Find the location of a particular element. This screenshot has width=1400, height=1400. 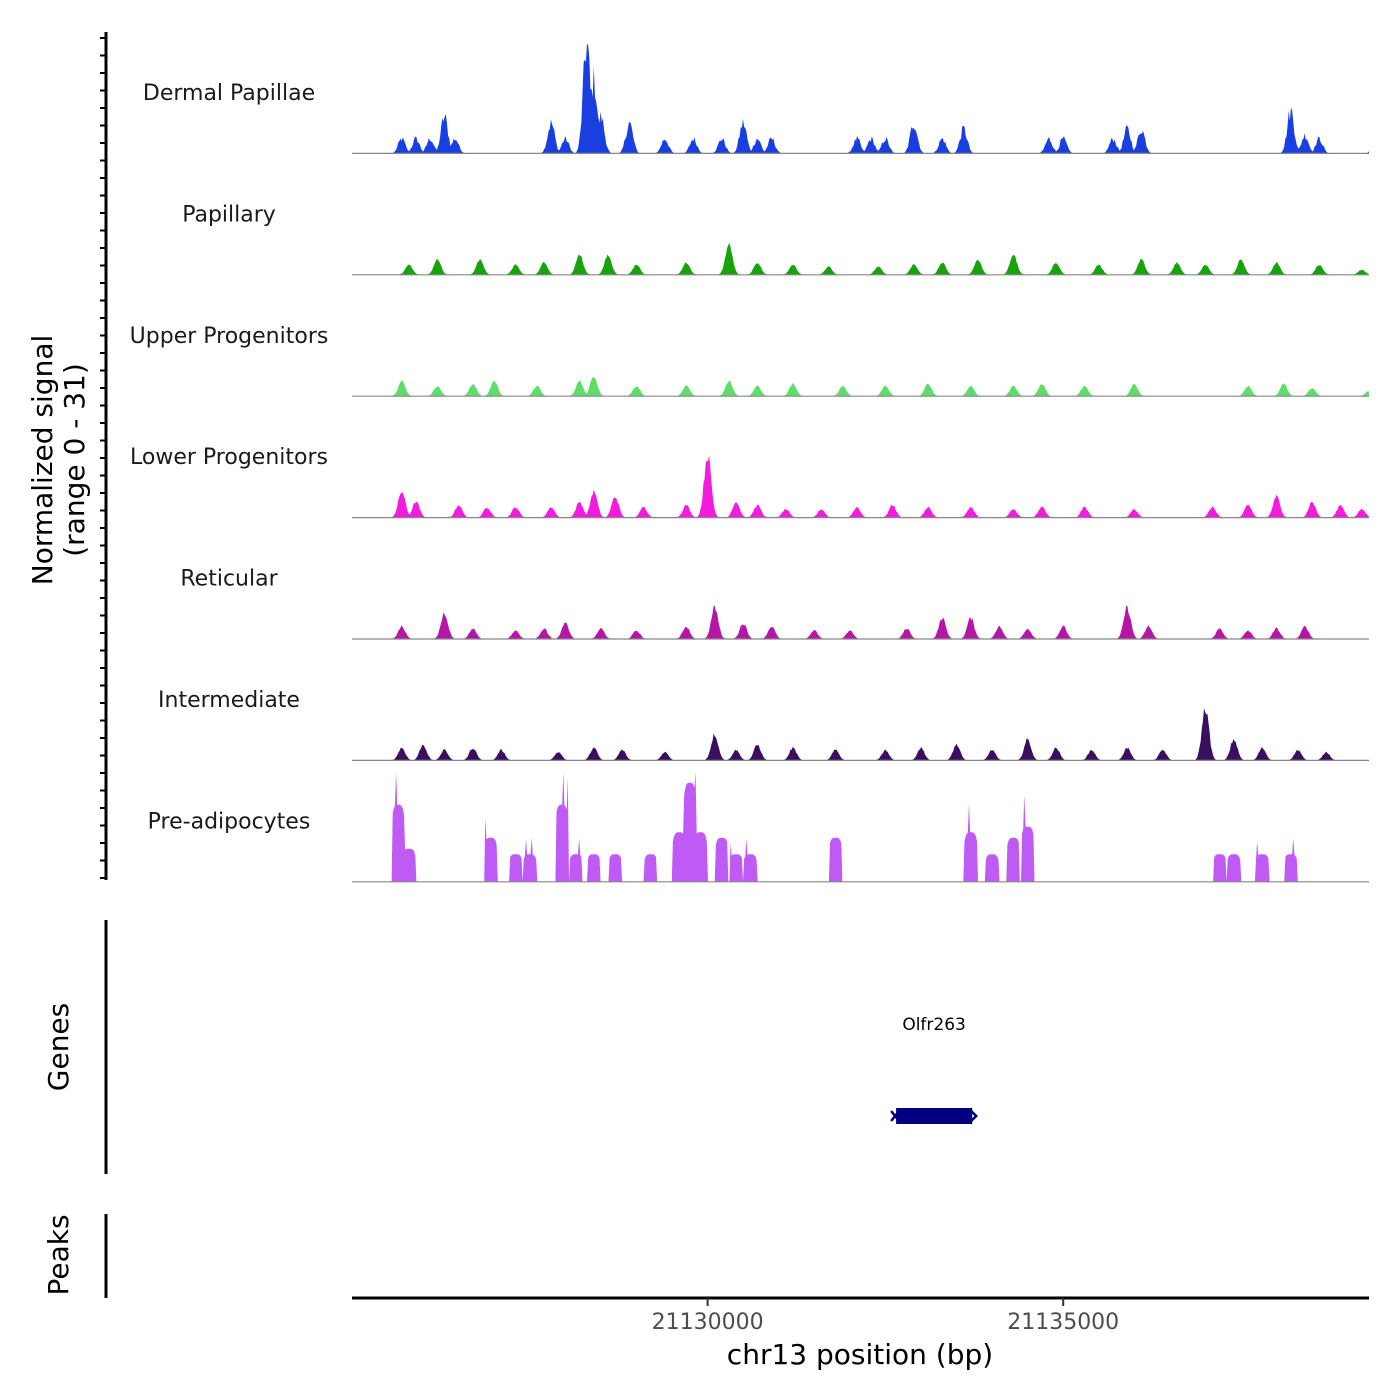

track-label: Upper Progenitors is located at coordinates (229, 336).